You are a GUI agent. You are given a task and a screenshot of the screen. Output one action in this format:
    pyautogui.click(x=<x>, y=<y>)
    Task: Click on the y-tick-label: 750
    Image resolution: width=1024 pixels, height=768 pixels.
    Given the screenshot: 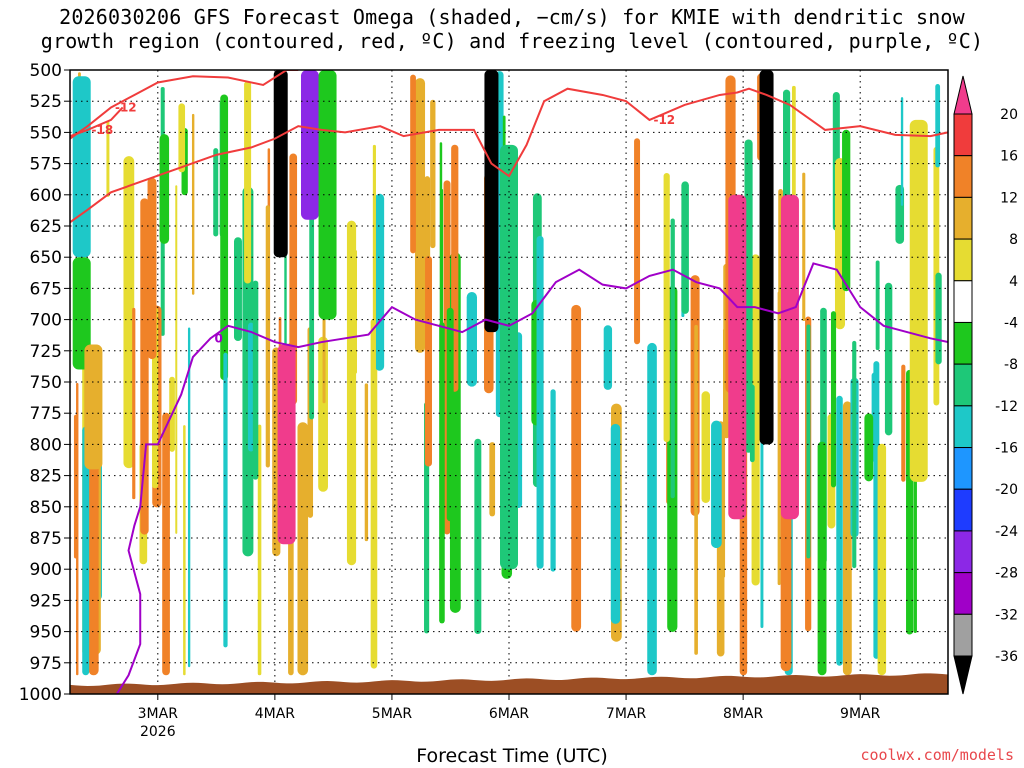 What is the action you would take?
    pyautogui.click(x=46, y=383)
    